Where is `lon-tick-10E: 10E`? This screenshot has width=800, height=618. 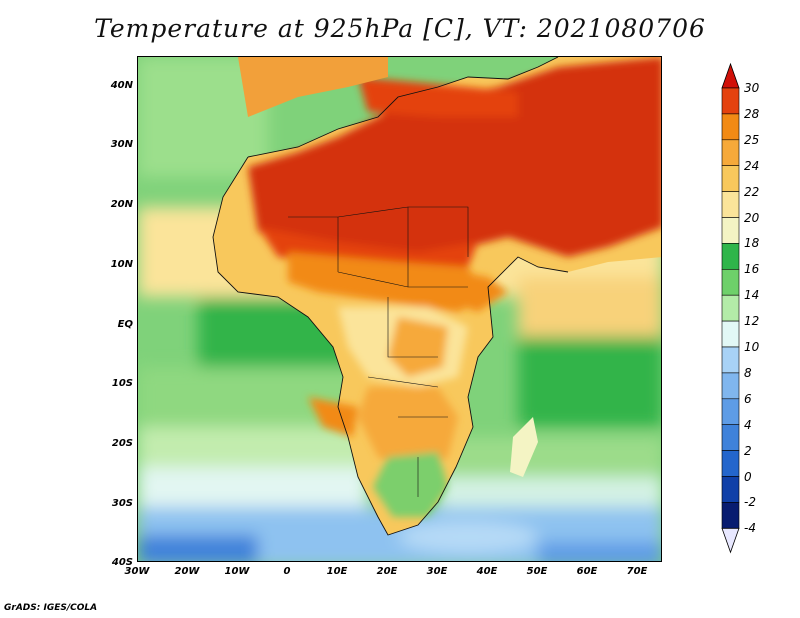
lon-tick-10E: 10E is located at coordinates (337, 571).